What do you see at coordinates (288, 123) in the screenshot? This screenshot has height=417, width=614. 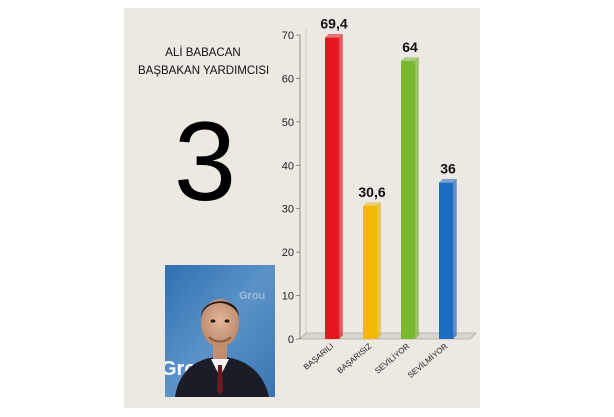 I see `y-tick-label: 50` at bounding box center [288, 123].